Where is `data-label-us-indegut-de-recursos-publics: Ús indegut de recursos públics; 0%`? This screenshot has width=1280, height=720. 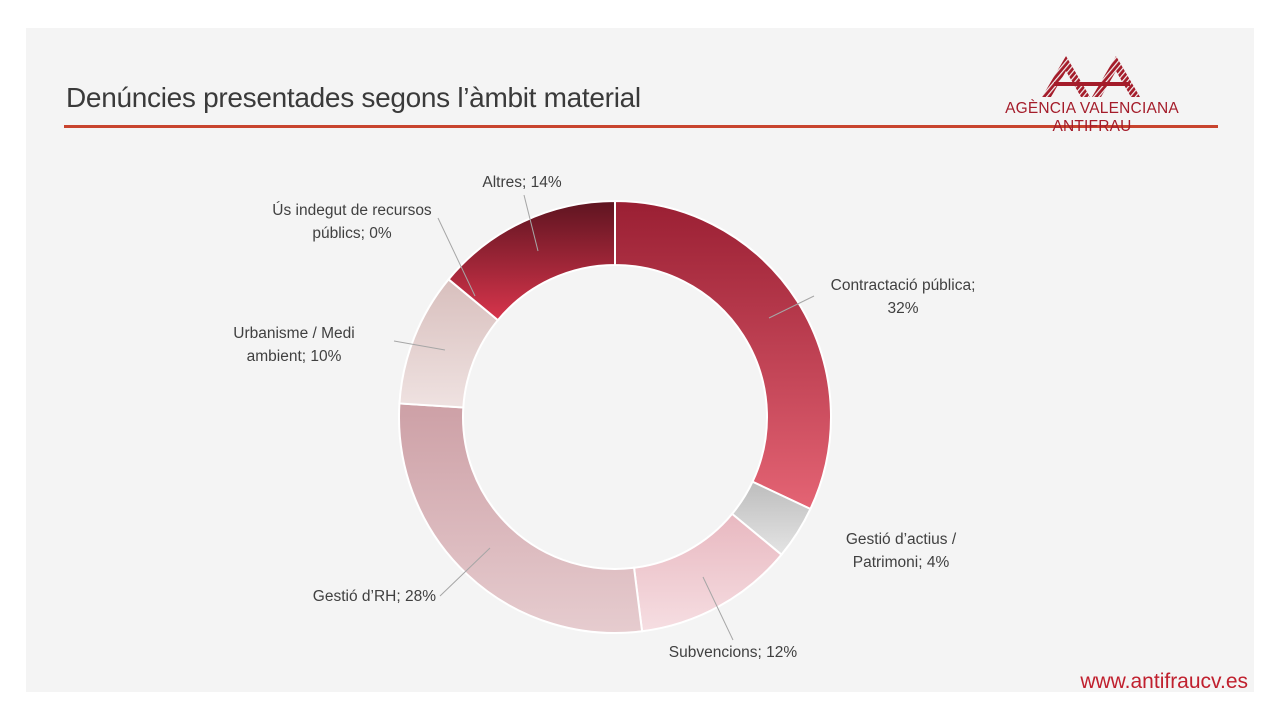 data-label-us-indegut-de-recursos-publics: Ús indegut de recursos públics; 0% is located at coordinates (352, 222).